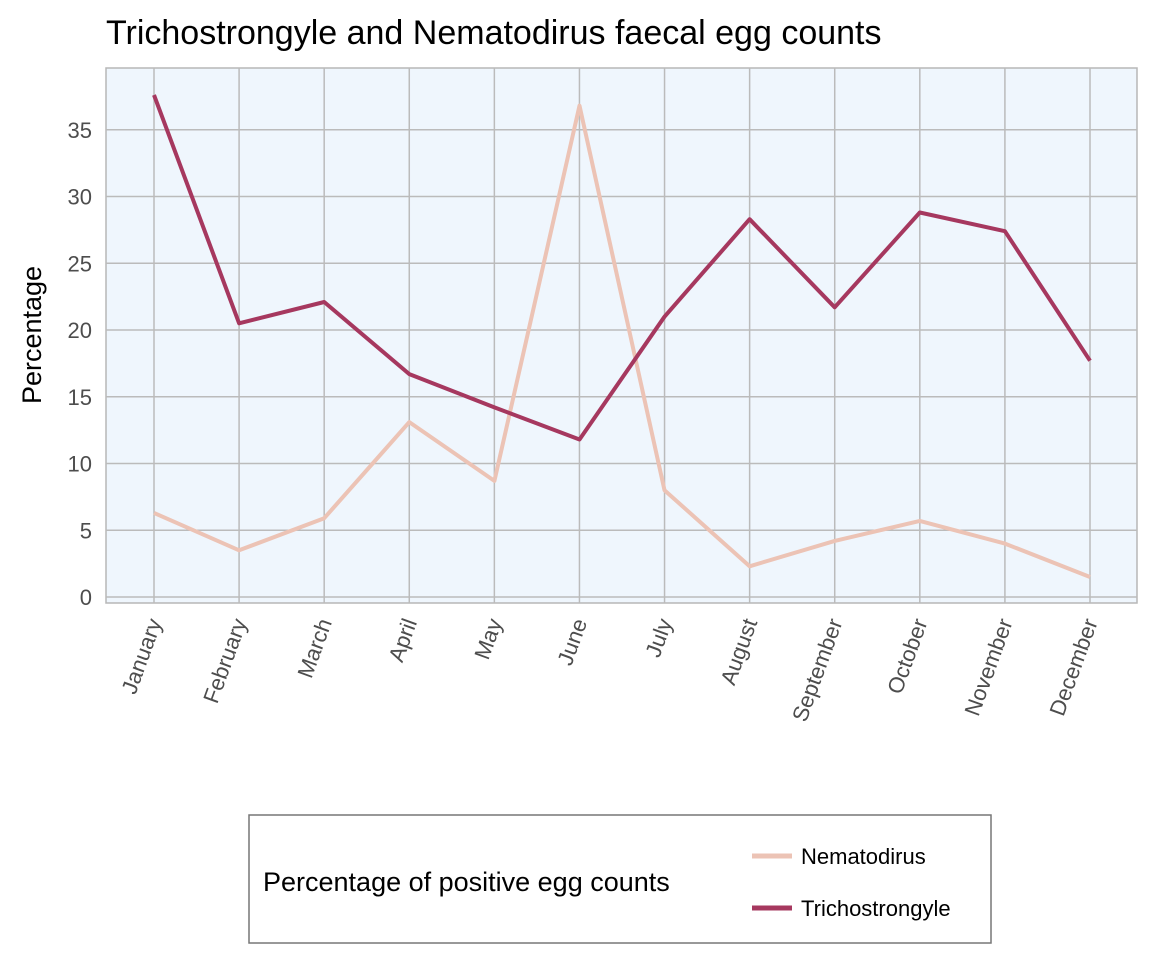 This screenshot has height=960, width=1152. I want to click on y-axis-label: Percentage, so click(32, 335).